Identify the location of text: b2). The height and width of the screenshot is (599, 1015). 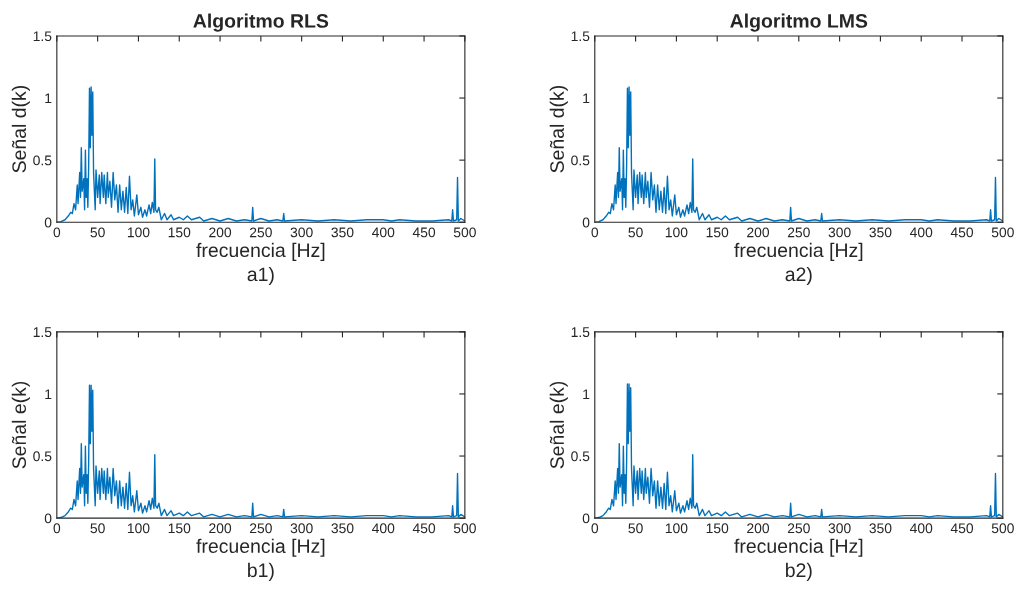
(799, 571).